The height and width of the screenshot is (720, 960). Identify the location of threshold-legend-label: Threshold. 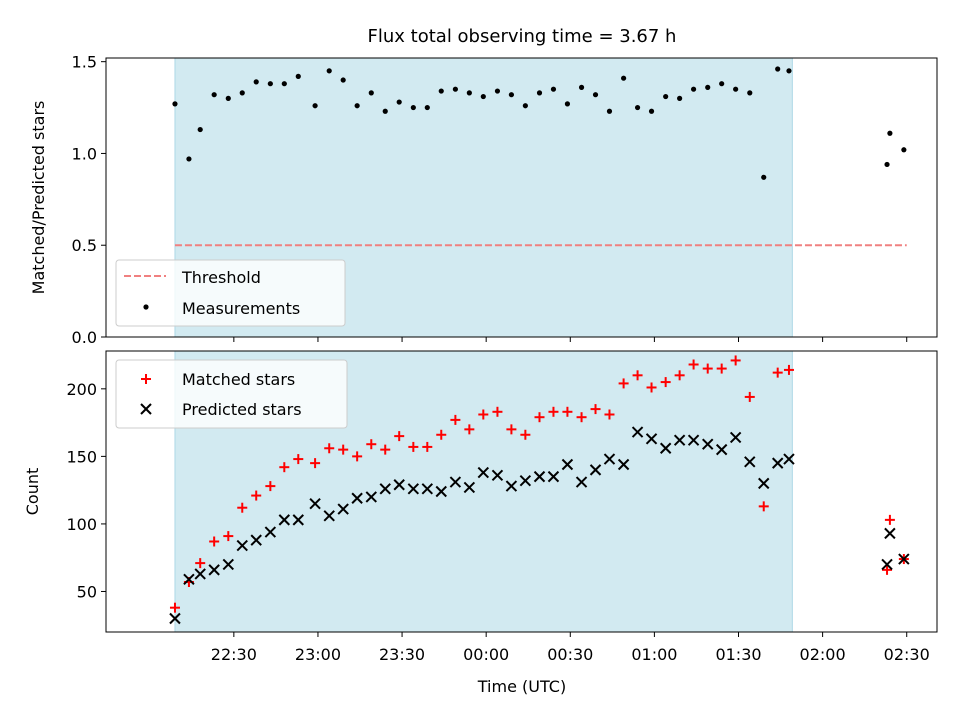
(221, 277).